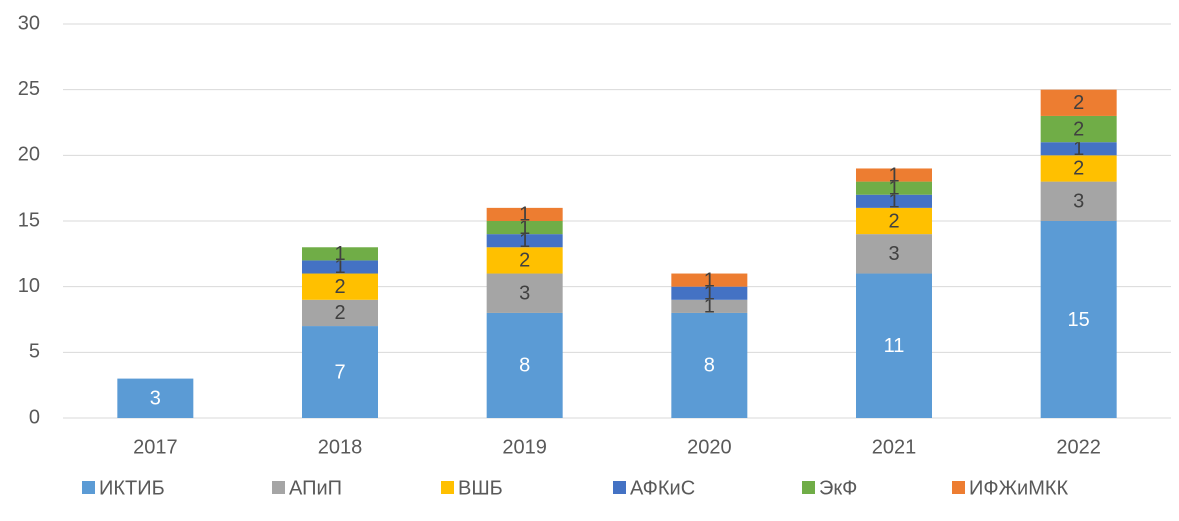  Describe the element at coordinates (894, 447) in the screenshot. I see `x-tick-label: 2021` at that location.